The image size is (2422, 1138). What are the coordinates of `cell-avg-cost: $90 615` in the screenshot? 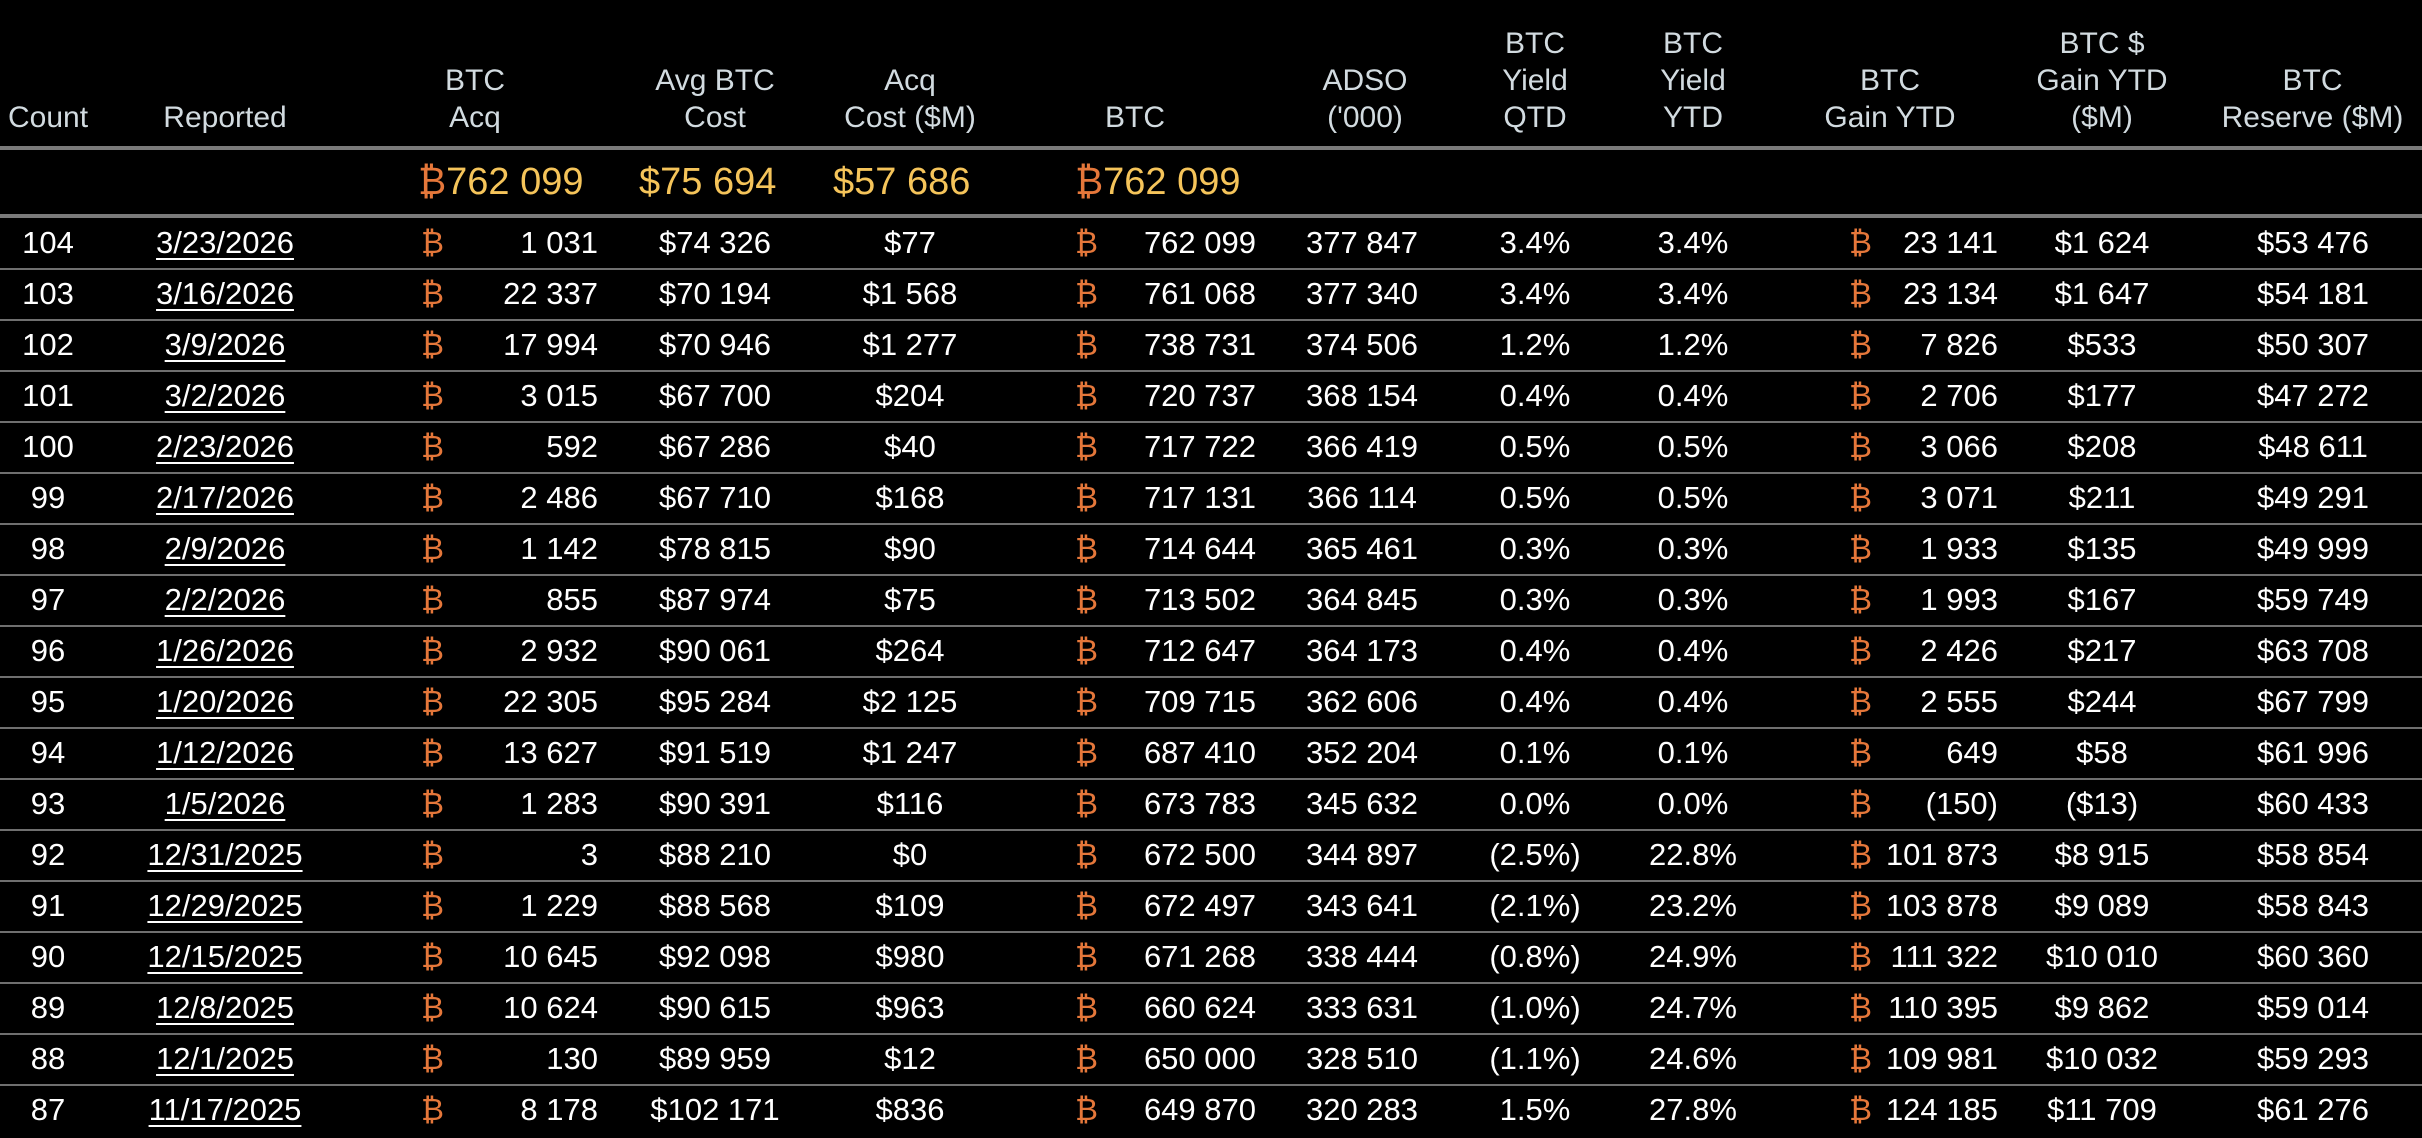 It's located at (715, 1007).